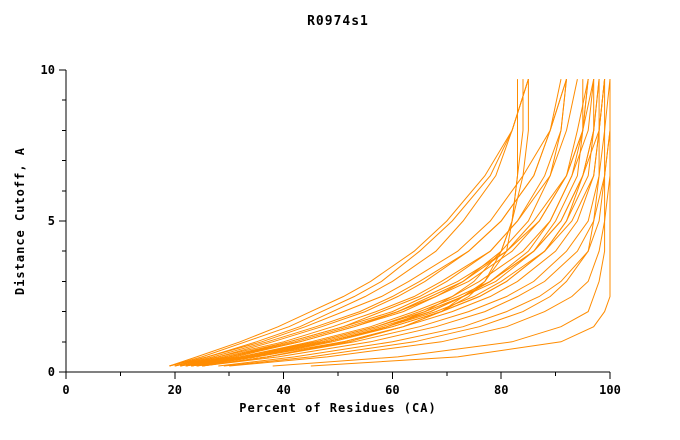  Describe the element at coordinates (283, 390) in the screenshot. I see `x-tick-label: 40` at that location.